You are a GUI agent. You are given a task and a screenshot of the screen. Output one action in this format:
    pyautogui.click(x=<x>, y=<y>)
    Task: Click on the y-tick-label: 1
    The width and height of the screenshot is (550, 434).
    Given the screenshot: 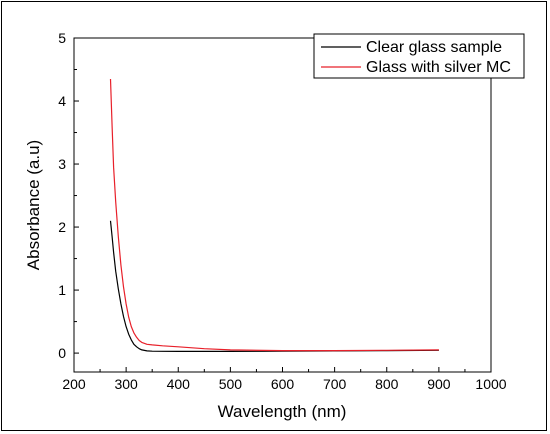 What is the action you would take?
    pyautogui.click(x=62, y=290)
    